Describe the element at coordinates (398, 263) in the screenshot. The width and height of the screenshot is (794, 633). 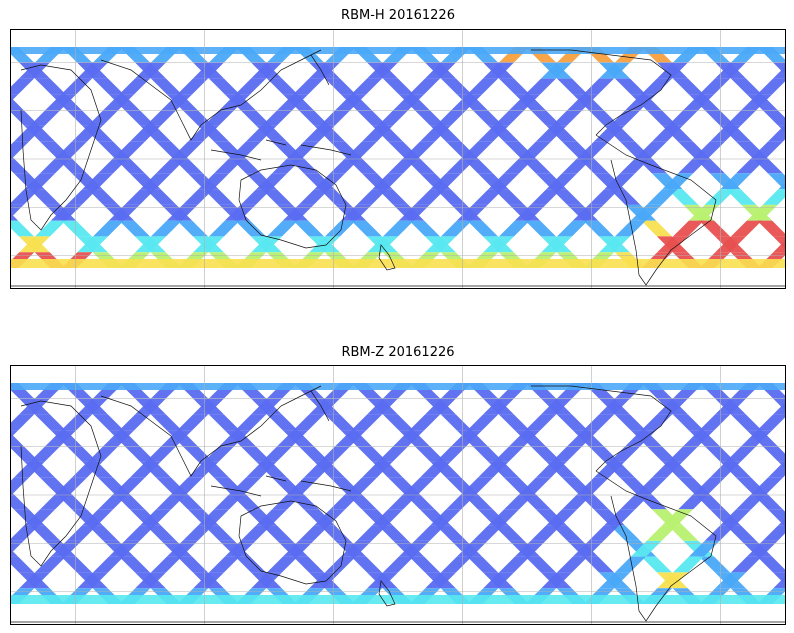
I see `top-map-bottom-edge-band` at that location.